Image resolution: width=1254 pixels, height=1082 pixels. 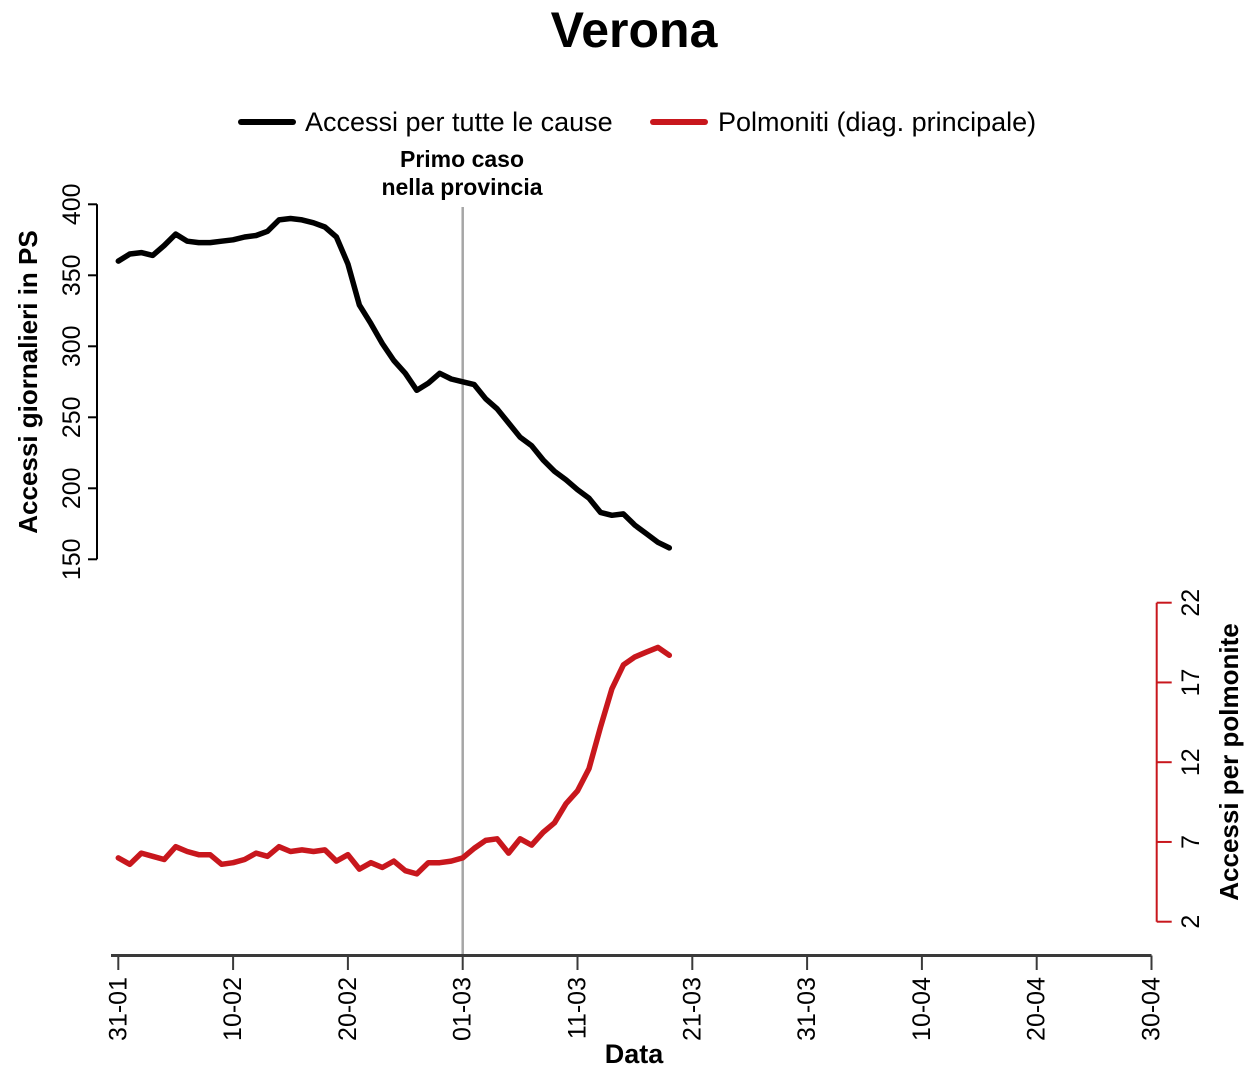 I want to click on y-right-tick-label: 17, so click(x=1191, y=683).